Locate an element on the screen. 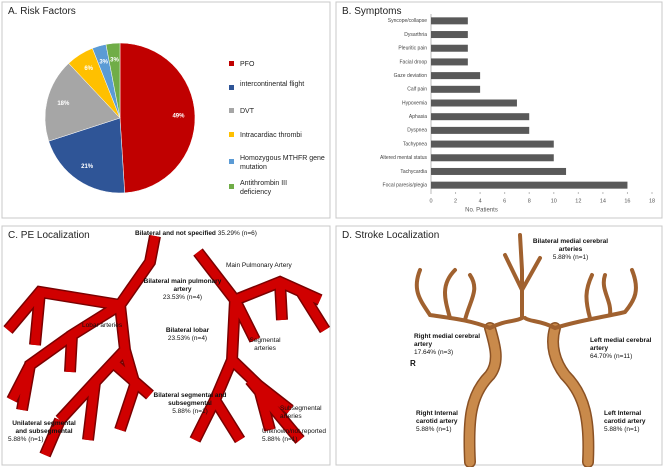  y-tick-label: Pleuritic pain is located at coordinates (412, 49).